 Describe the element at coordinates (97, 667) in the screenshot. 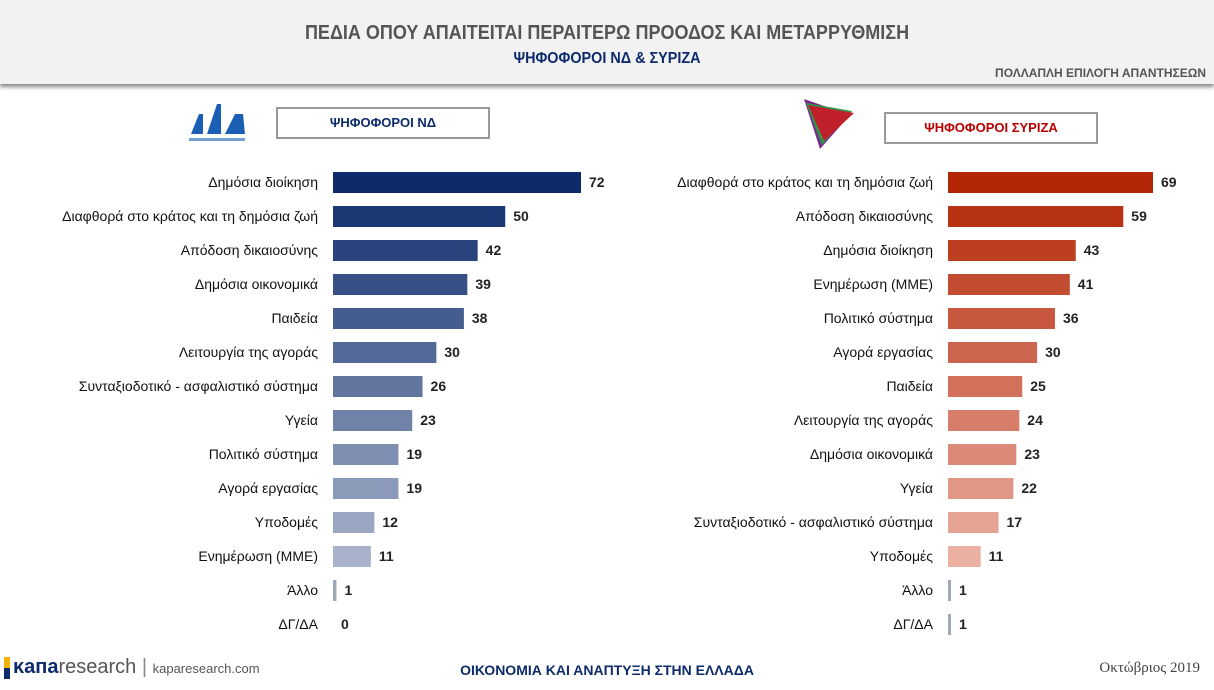

I see `brand-light: research` at that location.